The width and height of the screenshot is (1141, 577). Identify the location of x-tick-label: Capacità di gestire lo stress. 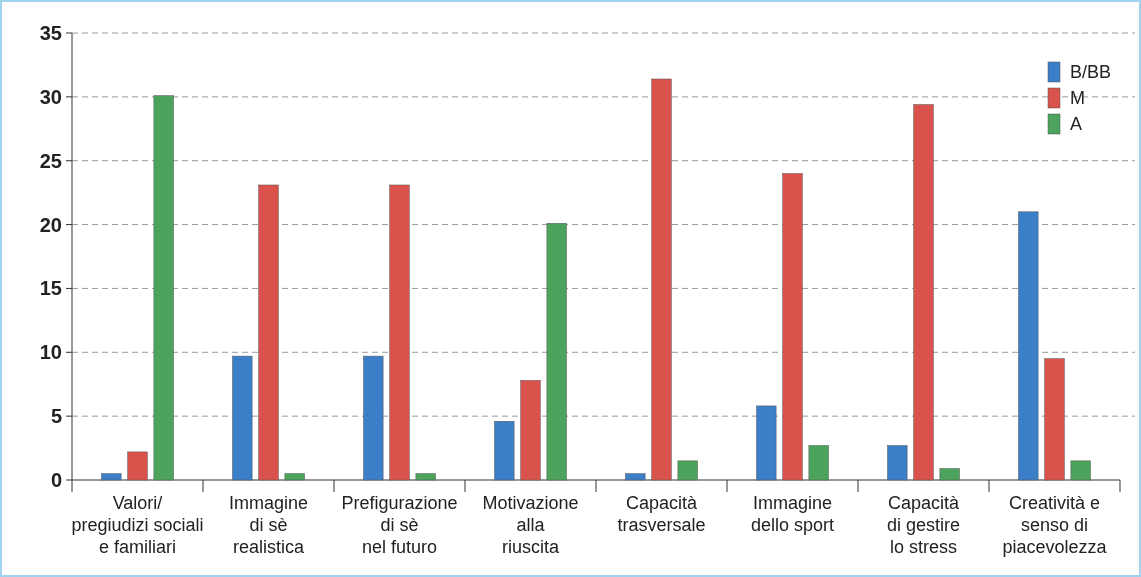
(923, 525).